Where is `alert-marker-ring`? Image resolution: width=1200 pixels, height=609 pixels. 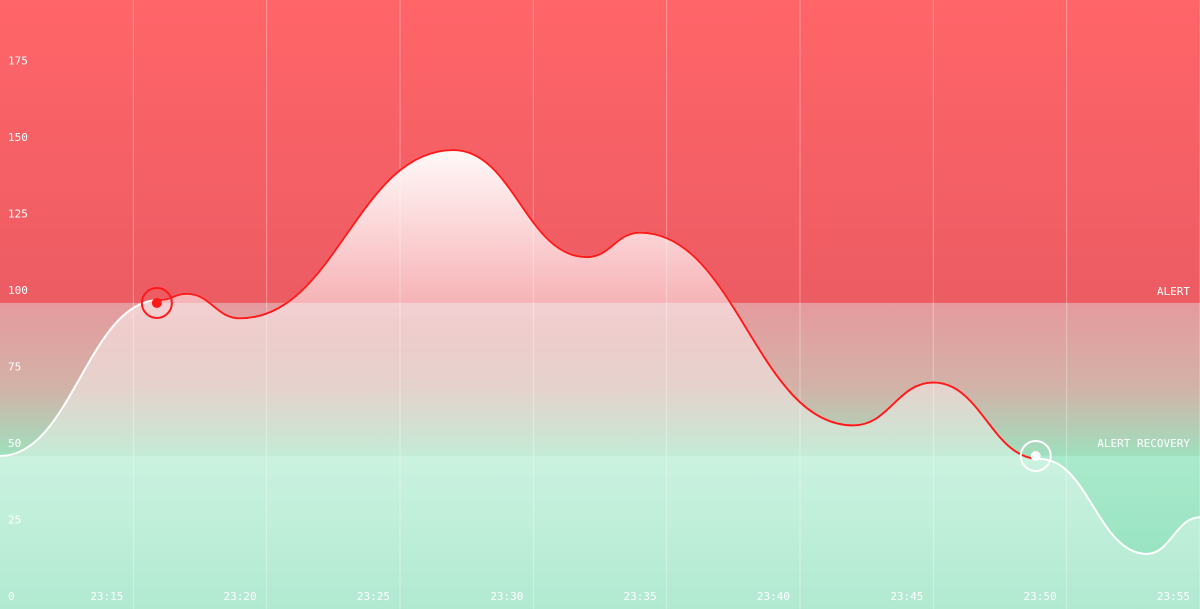
alert-marker-ring is located at coordinates (156, 302).